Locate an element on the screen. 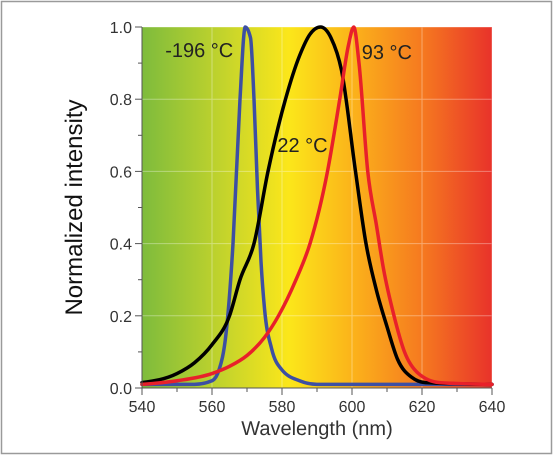 Image resolution: width=553 pixels, height=455 pixels. x-tick-label: 580 is located at coordinates (282, 407).